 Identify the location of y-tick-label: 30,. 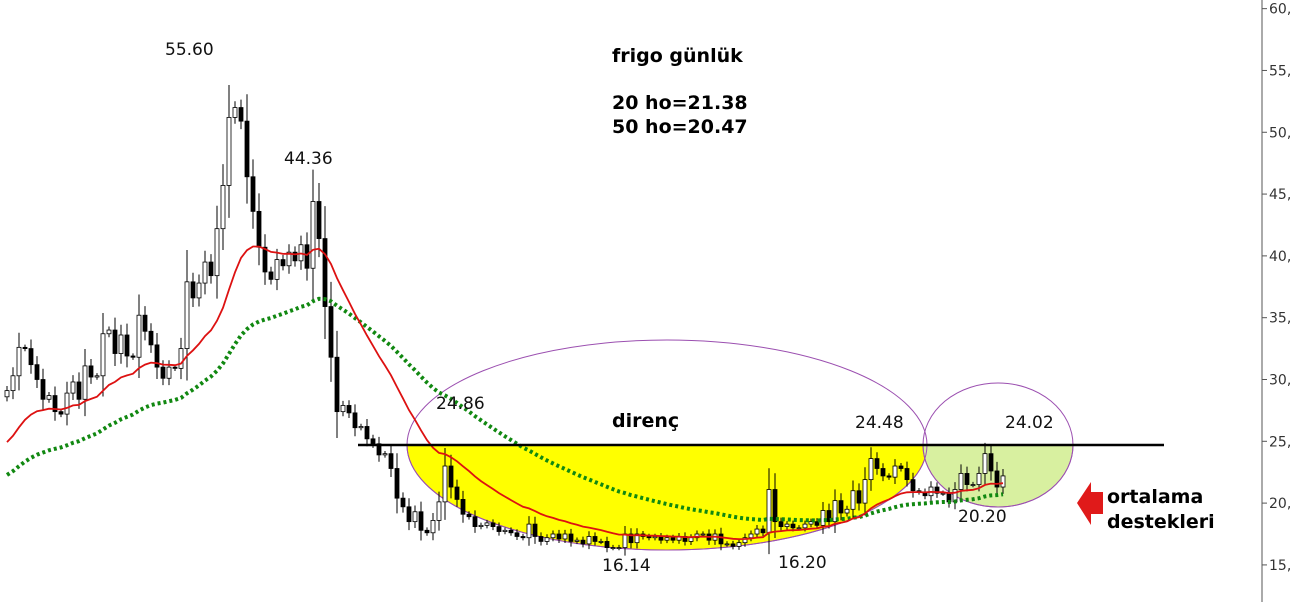
(1280, 380).